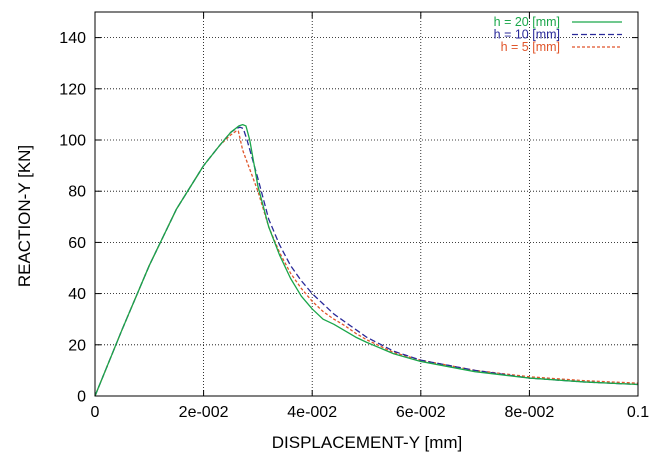 The image size is (652, 463). What do you see at coordinates (95, 412) in the screenshot?
I see `x-tick-label: 0` at bounding box center [95, 412].